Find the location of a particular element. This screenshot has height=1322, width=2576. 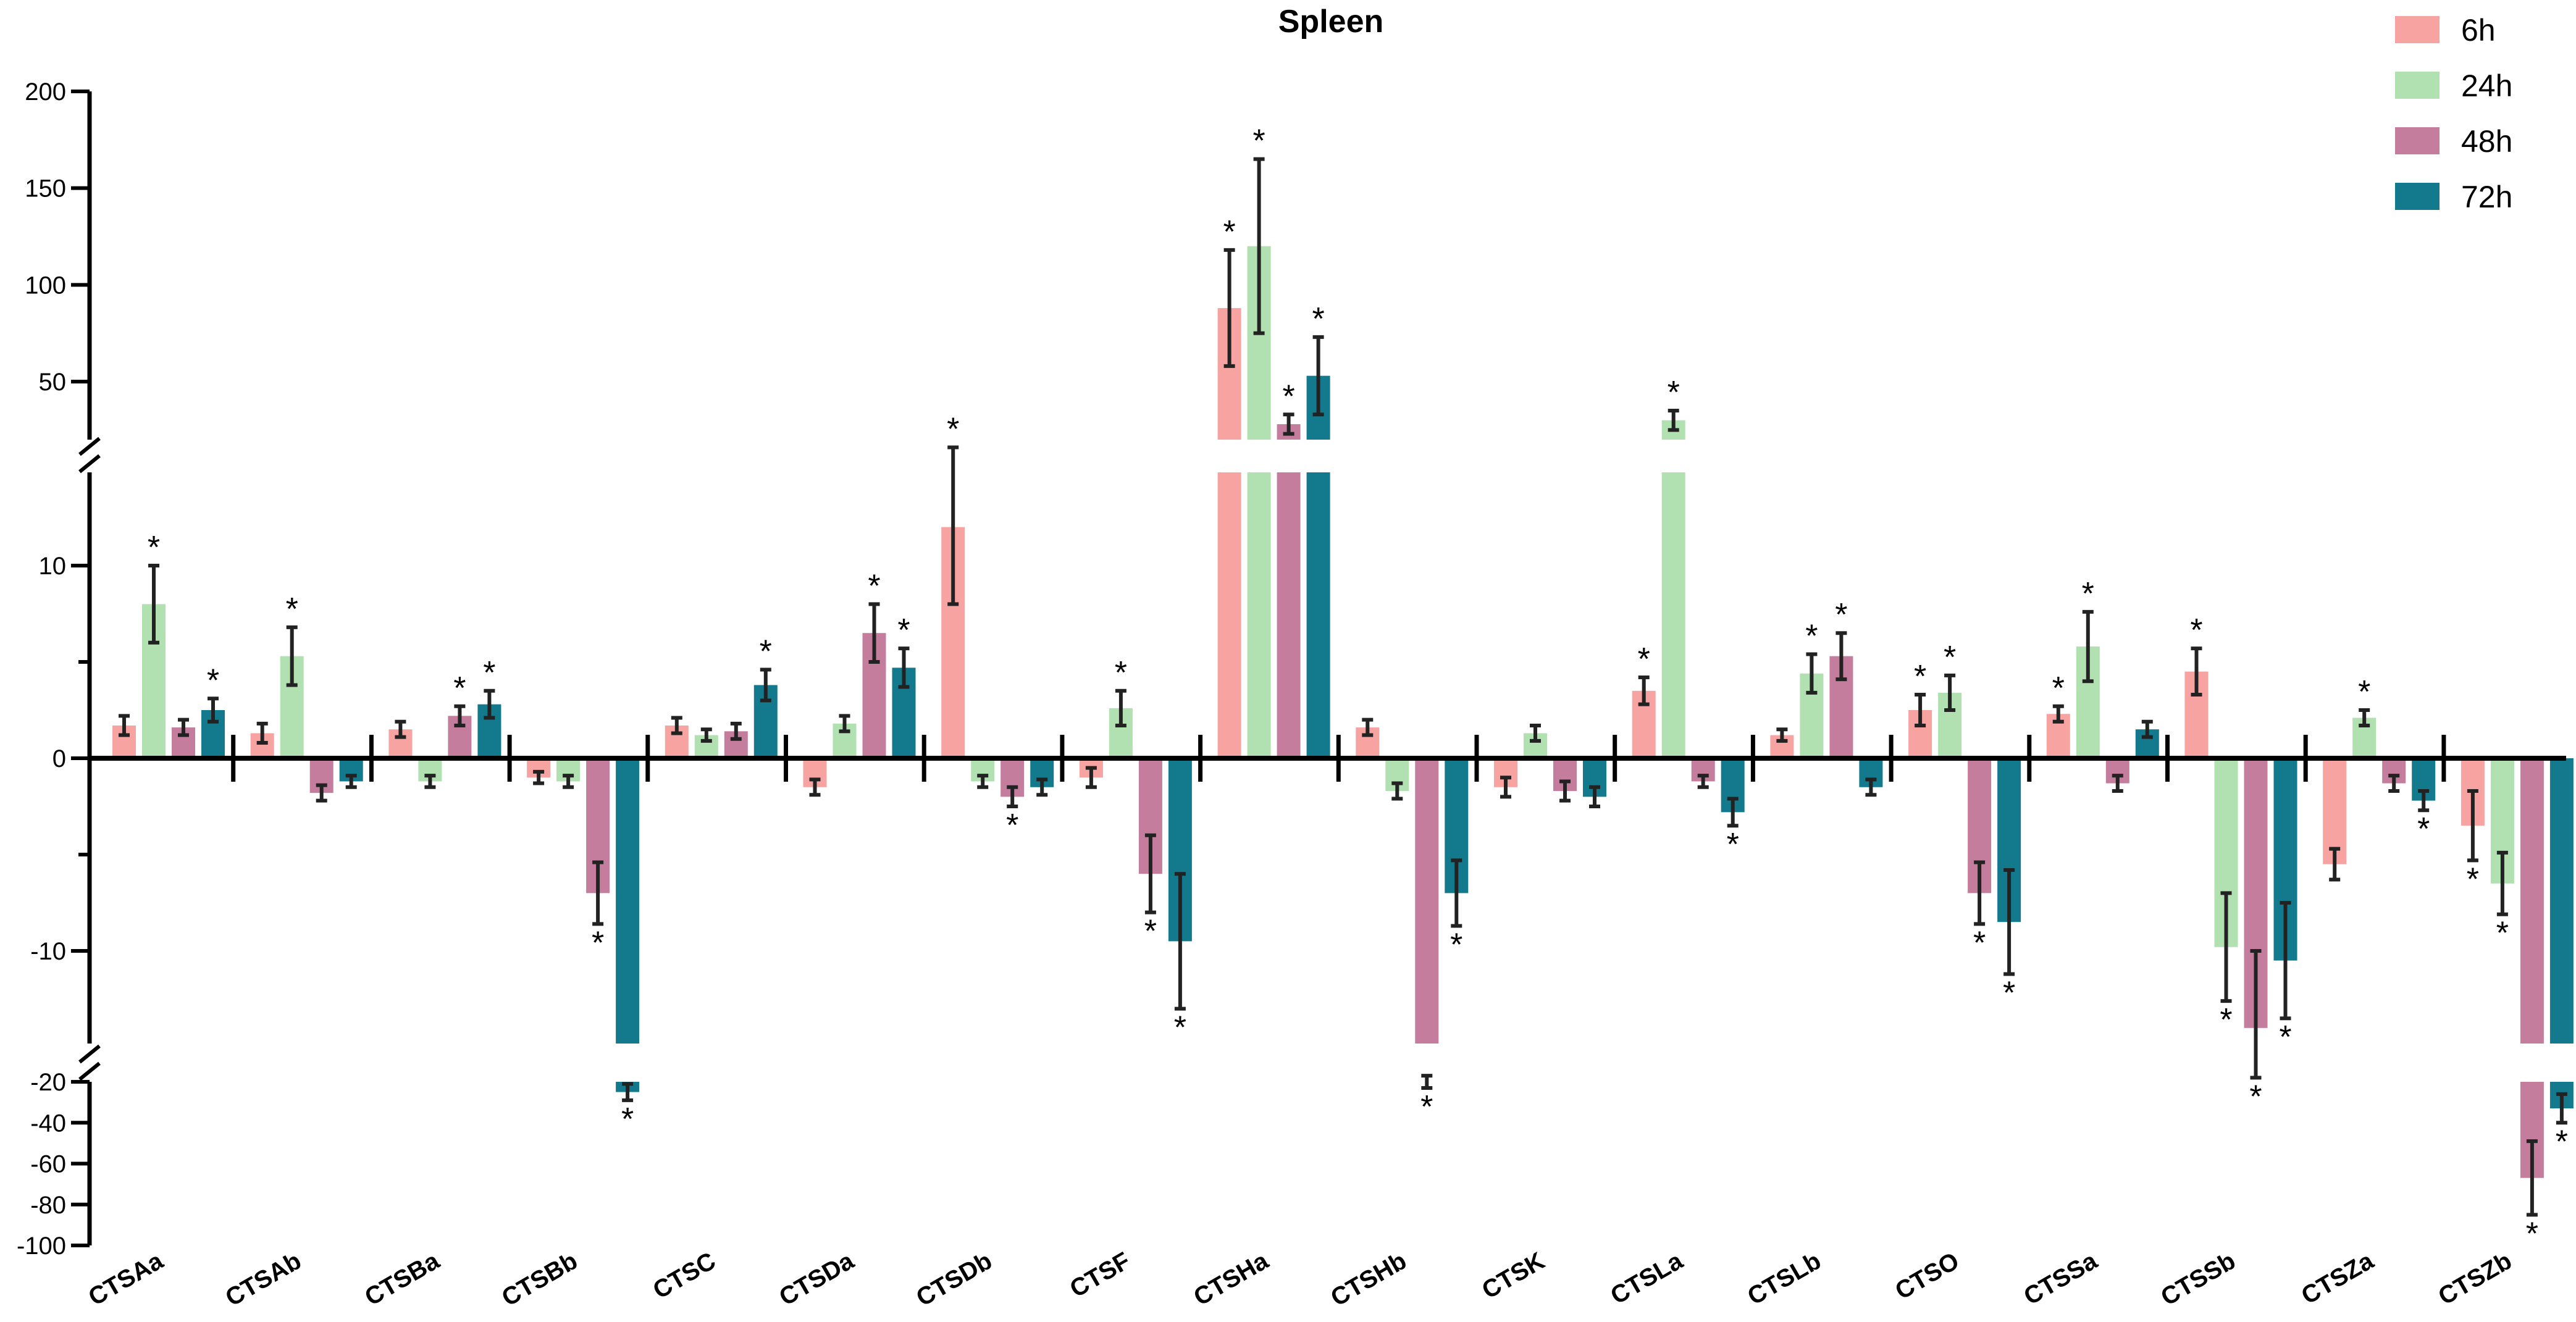

category-label-CTSDa: CTSDa is located at coordinates (816, 1279).